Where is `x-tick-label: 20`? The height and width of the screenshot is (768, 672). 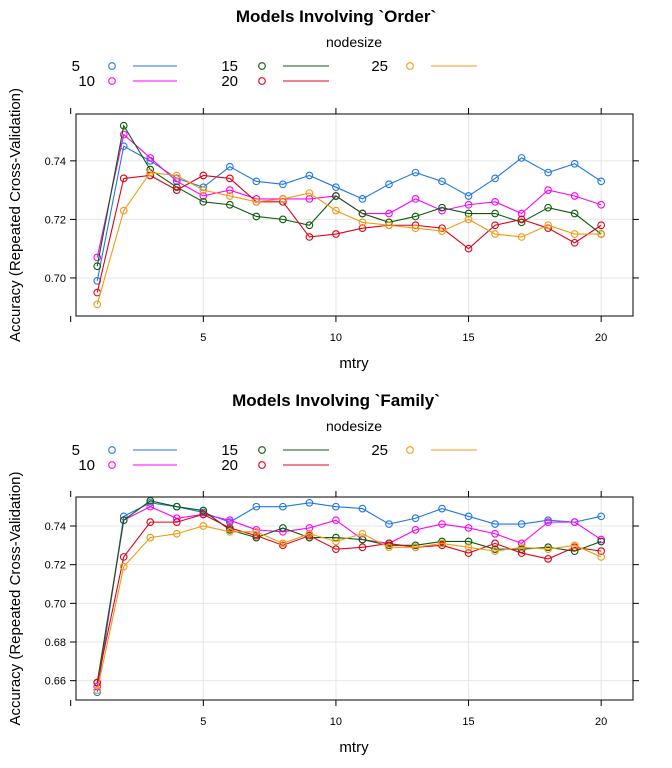
x-tick-label: 20 is located at coordinates (601, 338).